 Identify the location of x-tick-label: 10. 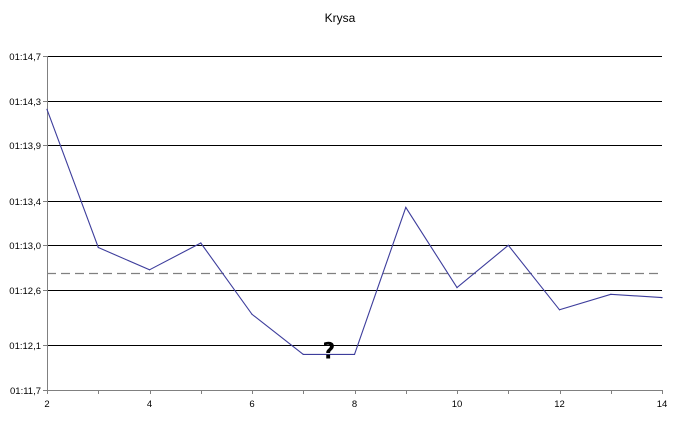
(457, 404).